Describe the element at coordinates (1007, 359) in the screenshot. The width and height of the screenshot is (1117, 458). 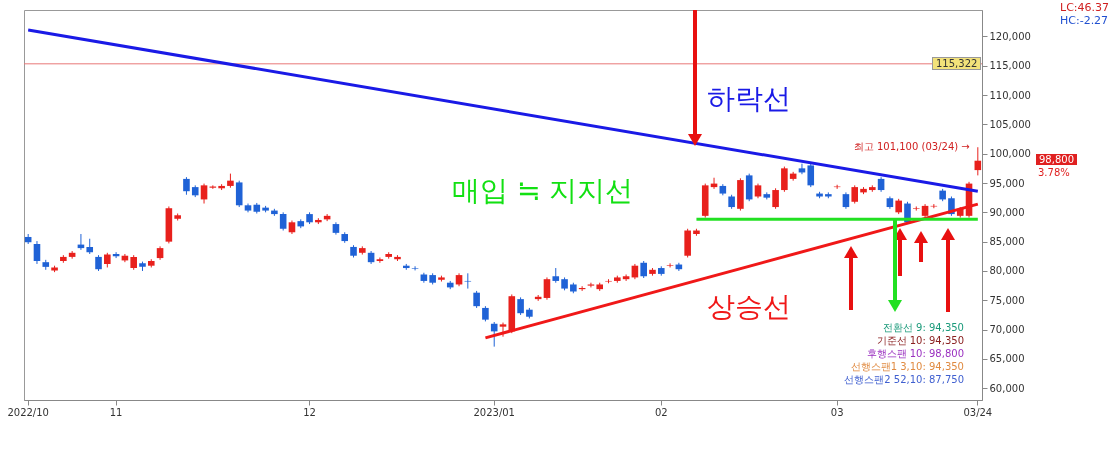
I see `y-tick-label: 65,000` at that location.